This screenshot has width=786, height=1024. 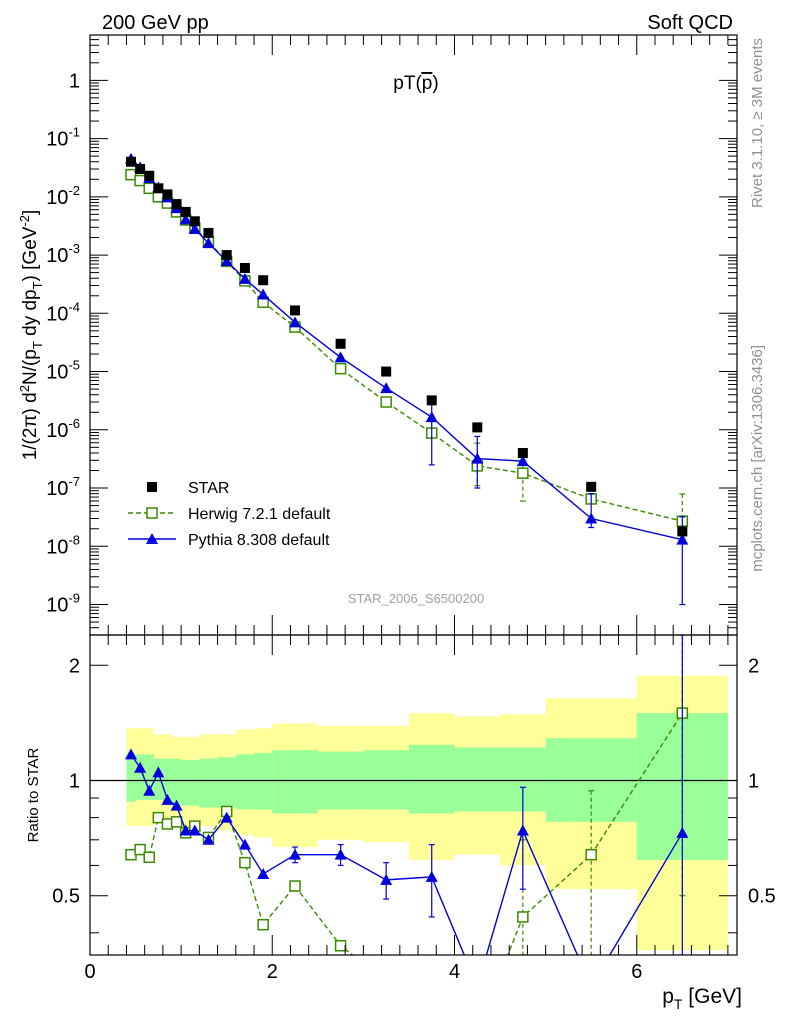 I want to click on rivet-version-label: Rivet 3.1.10, ≥ 3M events, so click(x=757, y=123).